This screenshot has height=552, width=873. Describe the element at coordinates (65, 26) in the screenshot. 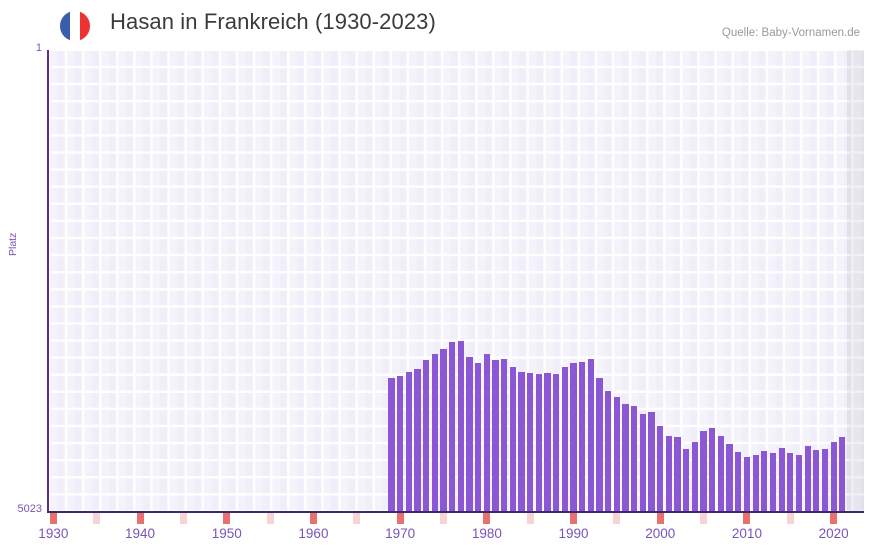

I see `flag-stripe-blue` at that location.